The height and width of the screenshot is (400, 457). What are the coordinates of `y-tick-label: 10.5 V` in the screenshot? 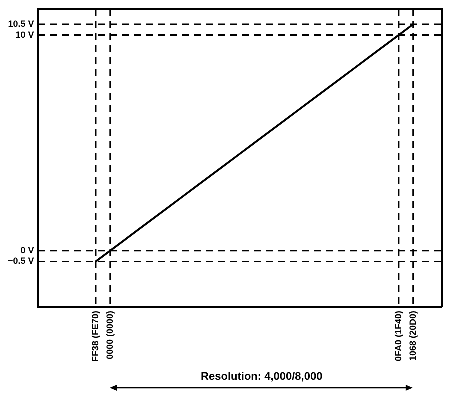 It's located at (21, 23).